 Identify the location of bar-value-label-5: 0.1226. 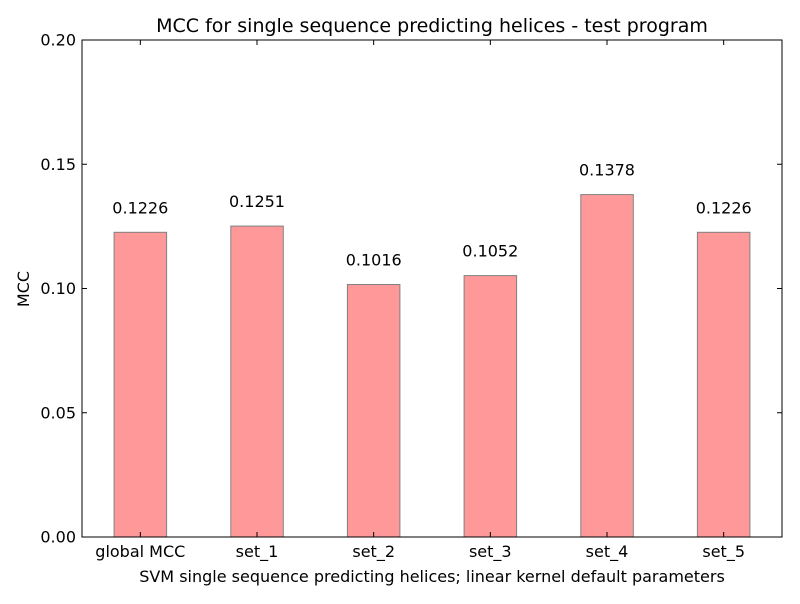
(724, 207).